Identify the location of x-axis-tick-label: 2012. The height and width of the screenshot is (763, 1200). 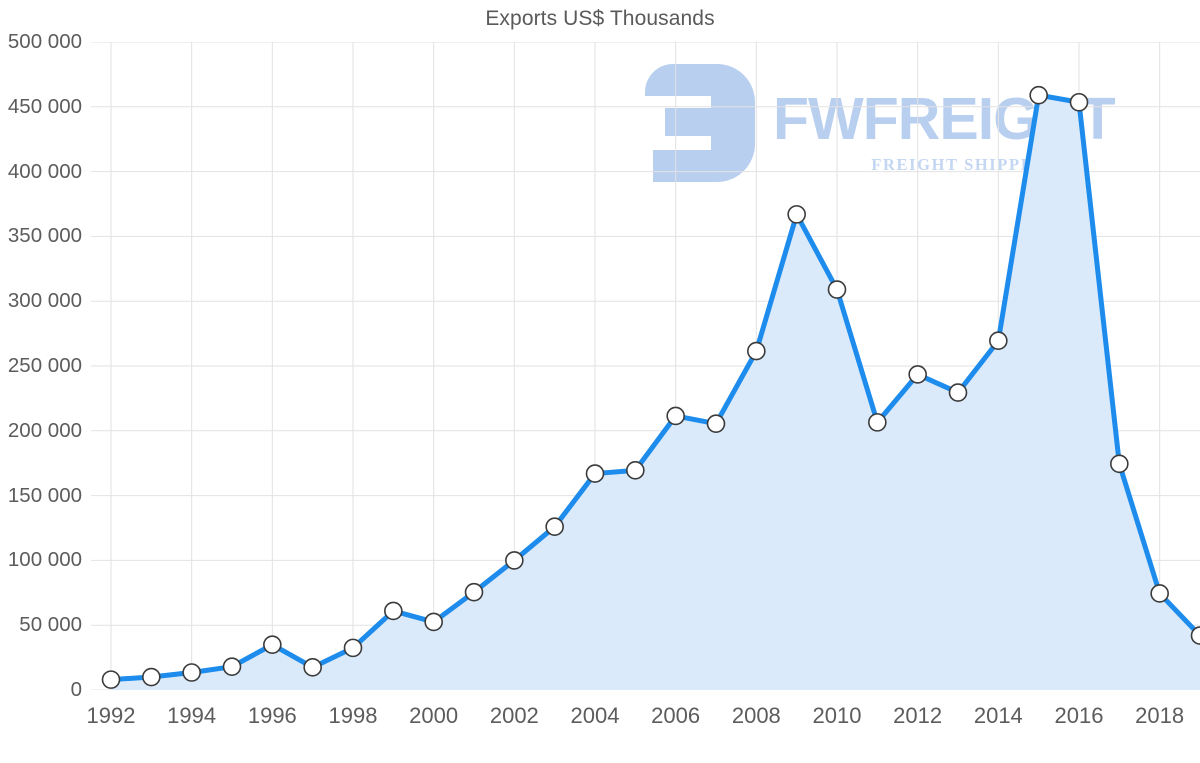
(918, 715).